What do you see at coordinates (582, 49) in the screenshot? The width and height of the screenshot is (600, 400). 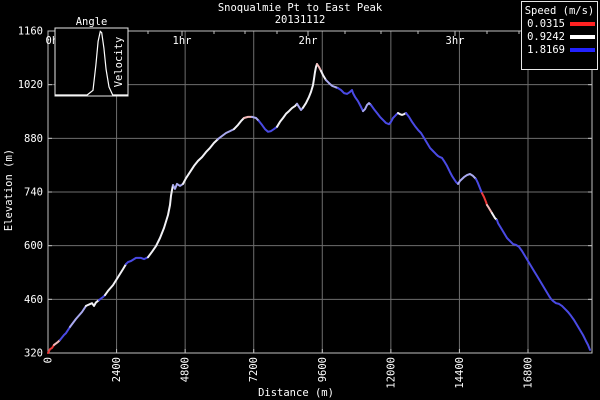 I see `legend-blue-line-swatch` at bounding box center [582, 49].